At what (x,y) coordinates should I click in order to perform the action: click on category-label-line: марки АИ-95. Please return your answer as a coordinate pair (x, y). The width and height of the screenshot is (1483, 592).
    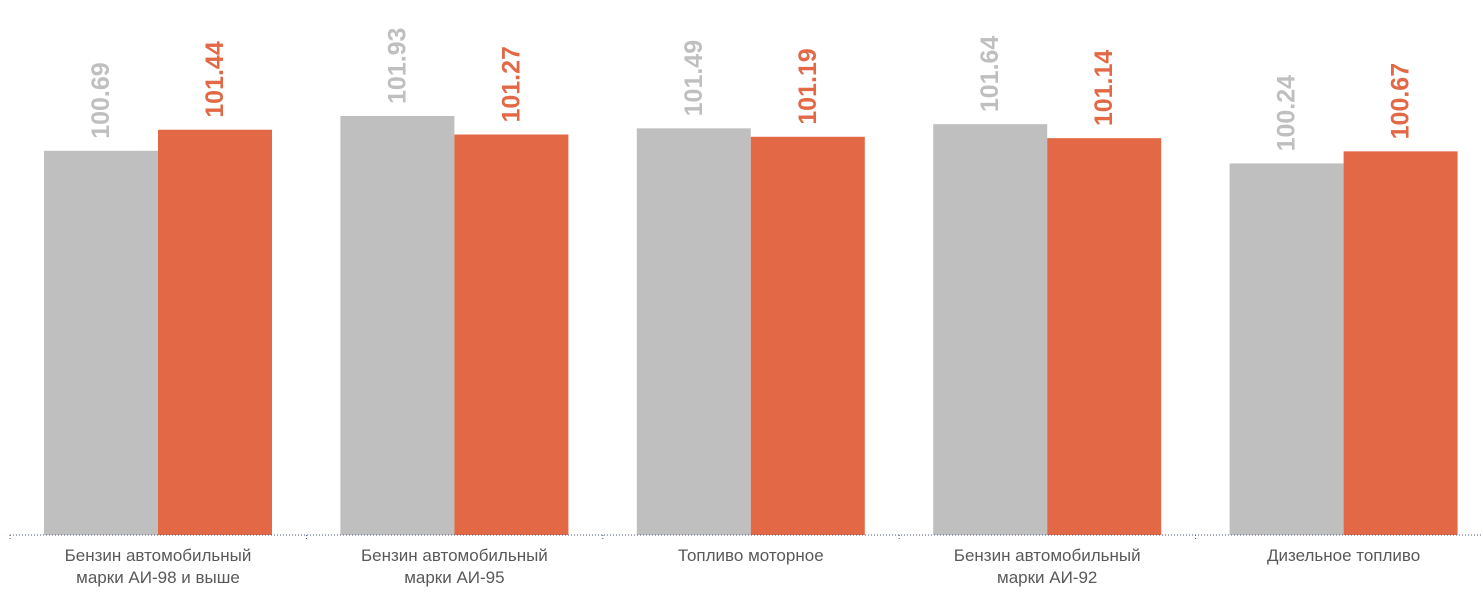
    Looking at the image, I should click on (454, 577).